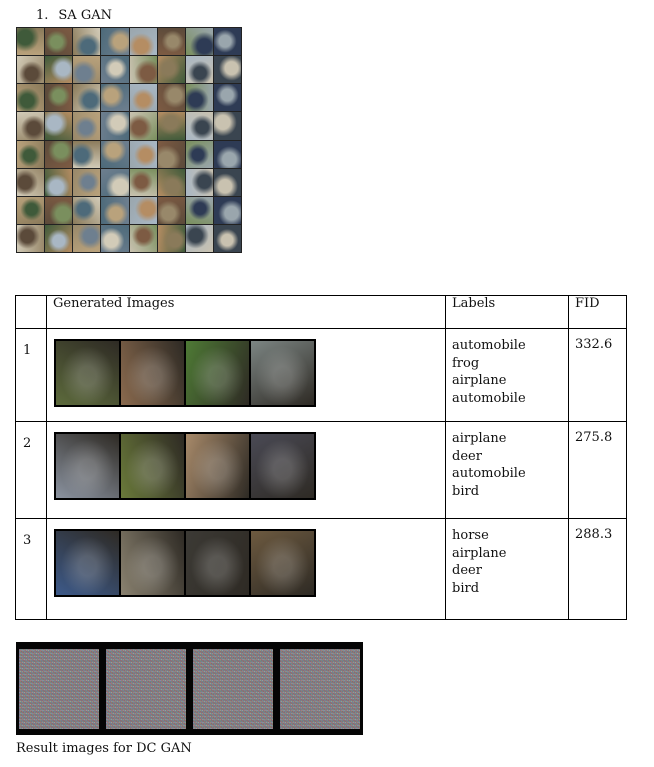 The image size is (654, 767). Describe the element at coordinates (597, 569) in the screenshot. I see `row-fid: 288.3` at that location.